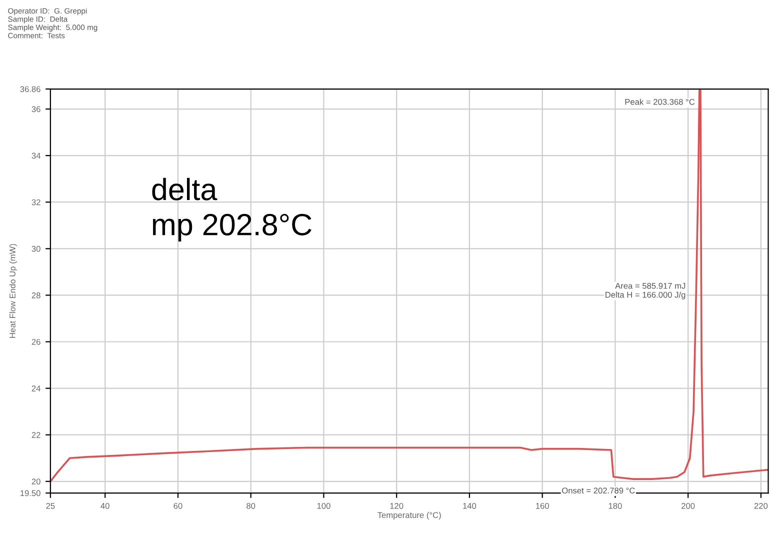 This screenshot has width=776, height=533. Describe the element at coordinates (36, 341) in the screenshot. I see `y-tick-label: 26` at that location.